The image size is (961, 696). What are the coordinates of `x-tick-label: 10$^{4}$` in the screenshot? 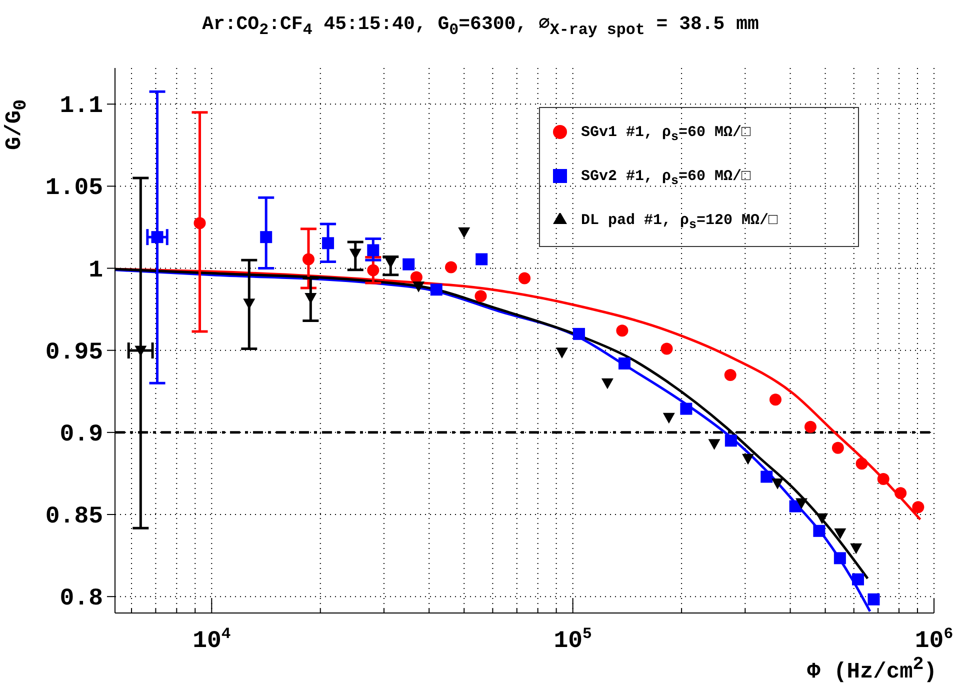 It's located at (211, 640).